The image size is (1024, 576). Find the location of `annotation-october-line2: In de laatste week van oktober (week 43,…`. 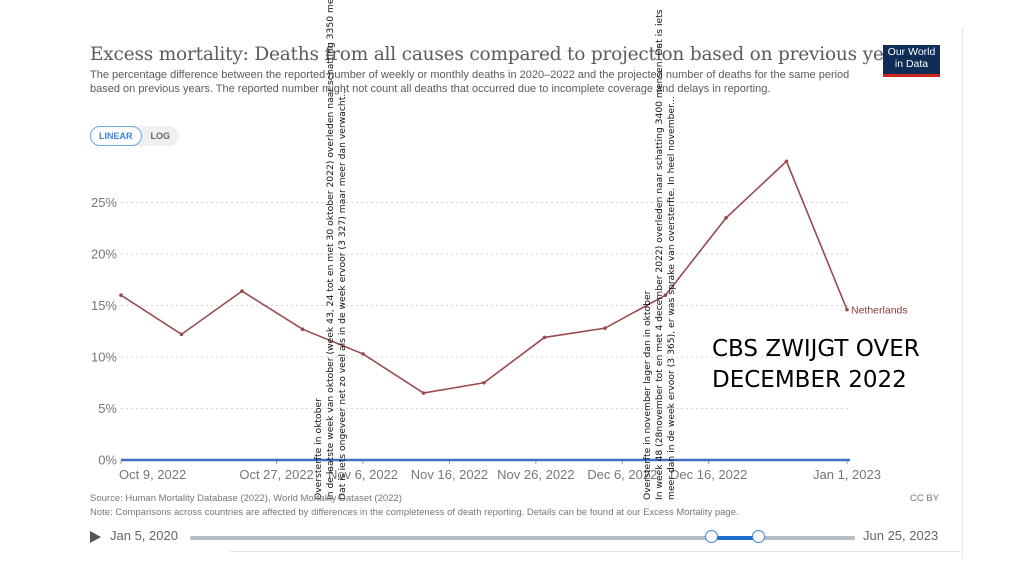

annotation-october-line2: In de laatste week van oktober (week 43,… is located at coordinates (330, 250).